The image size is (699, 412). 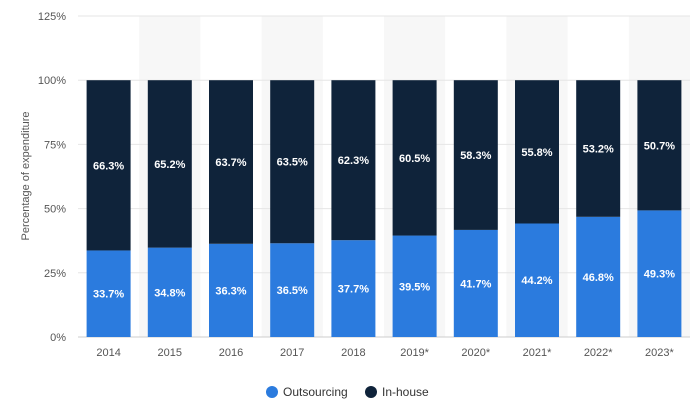 What do you see at coordinates (598, 353) in the screenshot?
I see `x-tick-label: 2022*` at bounding box center [598, 353].